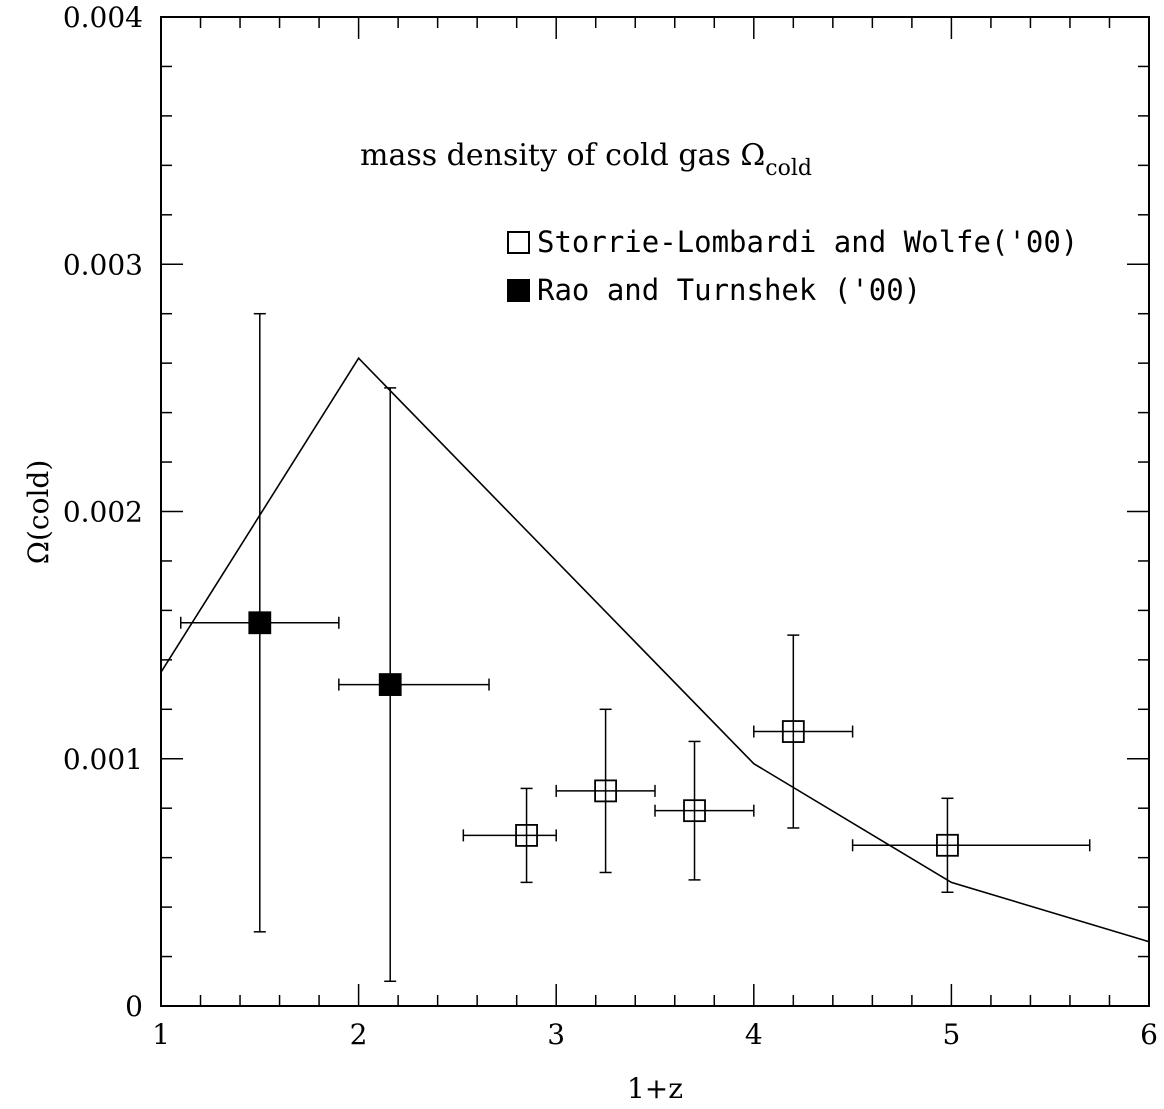 The image size is (1164, 1109). What do you see at coordinates (161, 1034) in the screenshot?
I see `x-tick-label: 1` at bounding box center [161, 1034].